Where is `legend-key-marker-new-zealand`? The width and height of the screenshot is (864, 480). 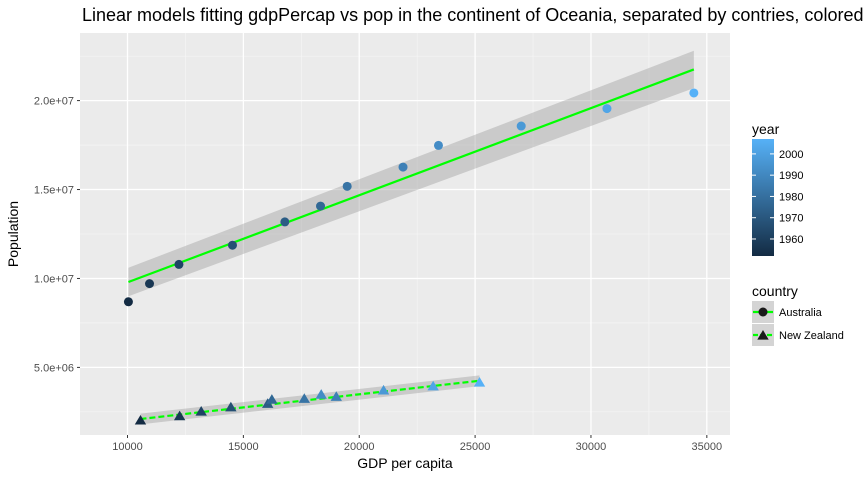 legend-key-marker-new-zealand is located at coordinates (763, 335).